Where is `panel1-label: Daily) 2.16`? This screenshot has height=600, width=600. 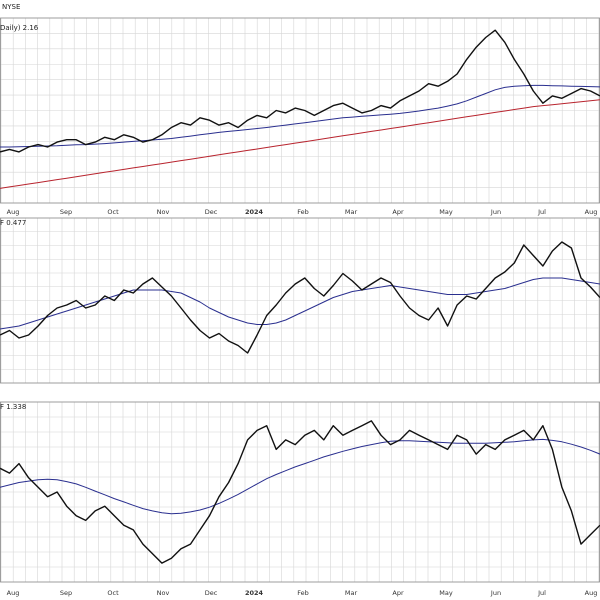 panel1-label: Daily) 2.16 is located at coordinates (19, 28).